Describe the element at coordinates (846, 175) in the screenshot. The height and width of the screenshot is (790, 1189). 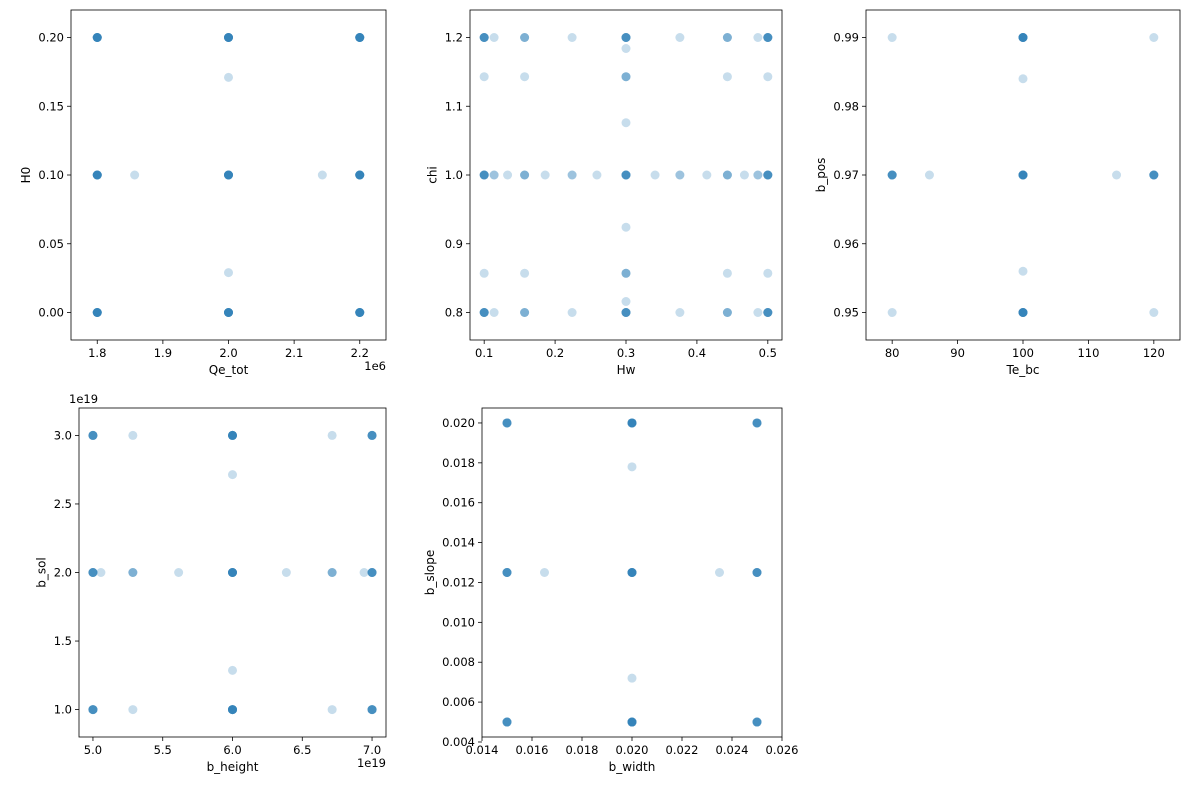
I see `y-tick-label: 0.97` at that location.